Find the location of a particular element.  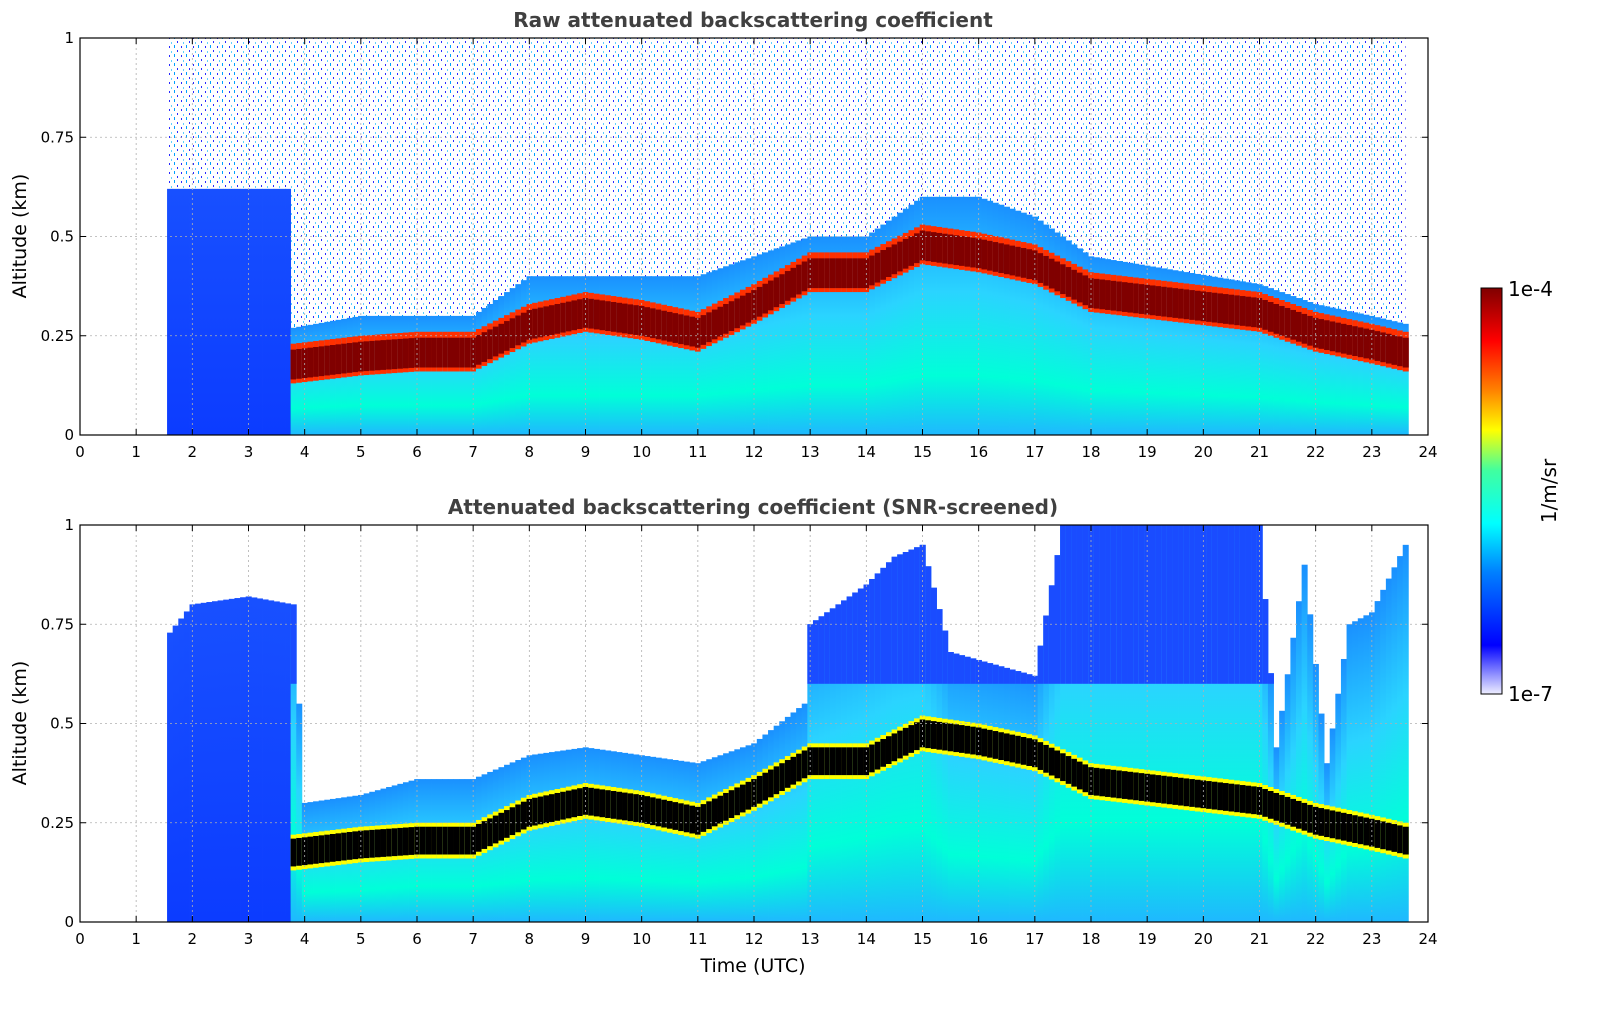

x-tick-label: 12 is located at coordinates (753, 452).